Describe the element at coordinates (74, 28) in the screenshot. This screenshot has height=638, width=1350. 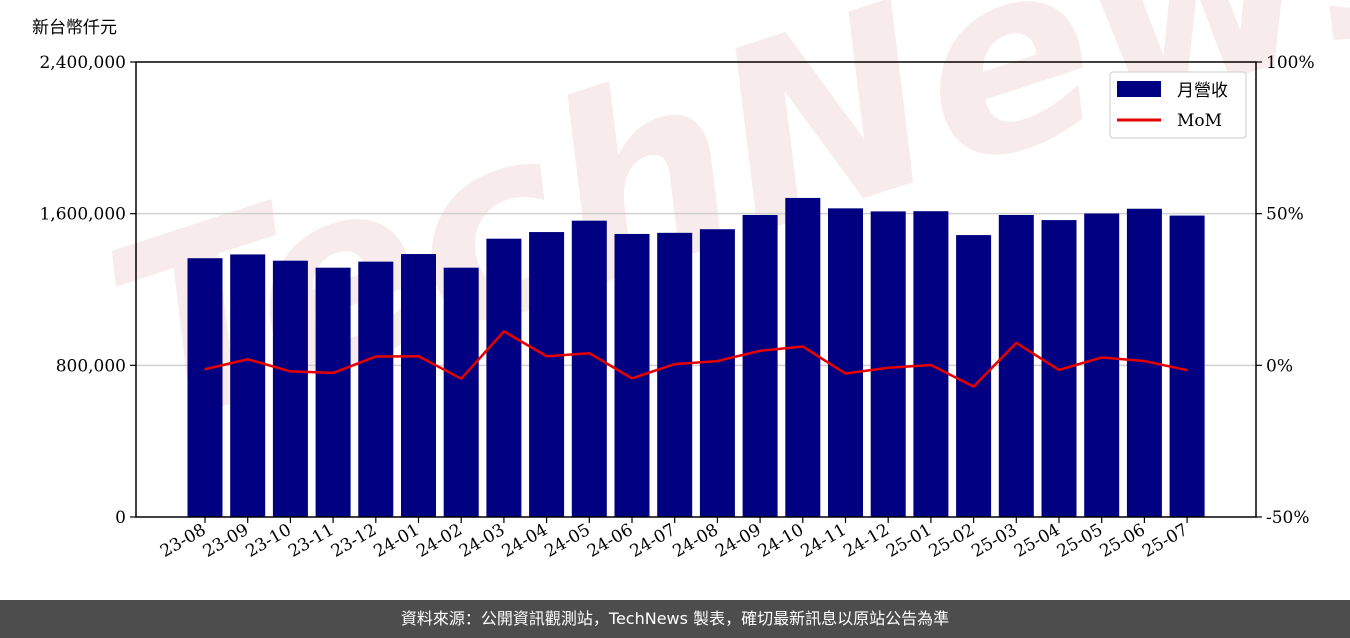
I see `y-unit-label: 新台幣仟元` at that location.